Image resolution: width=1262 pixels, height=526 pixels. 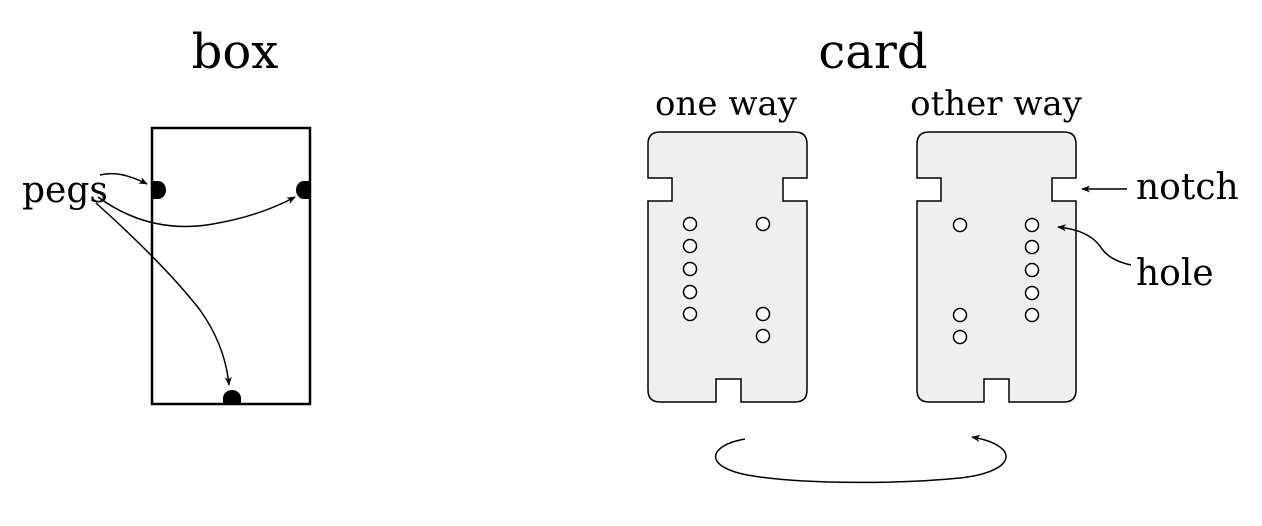 I want to click on one-way-label: one way, so click(x=726, y=104).